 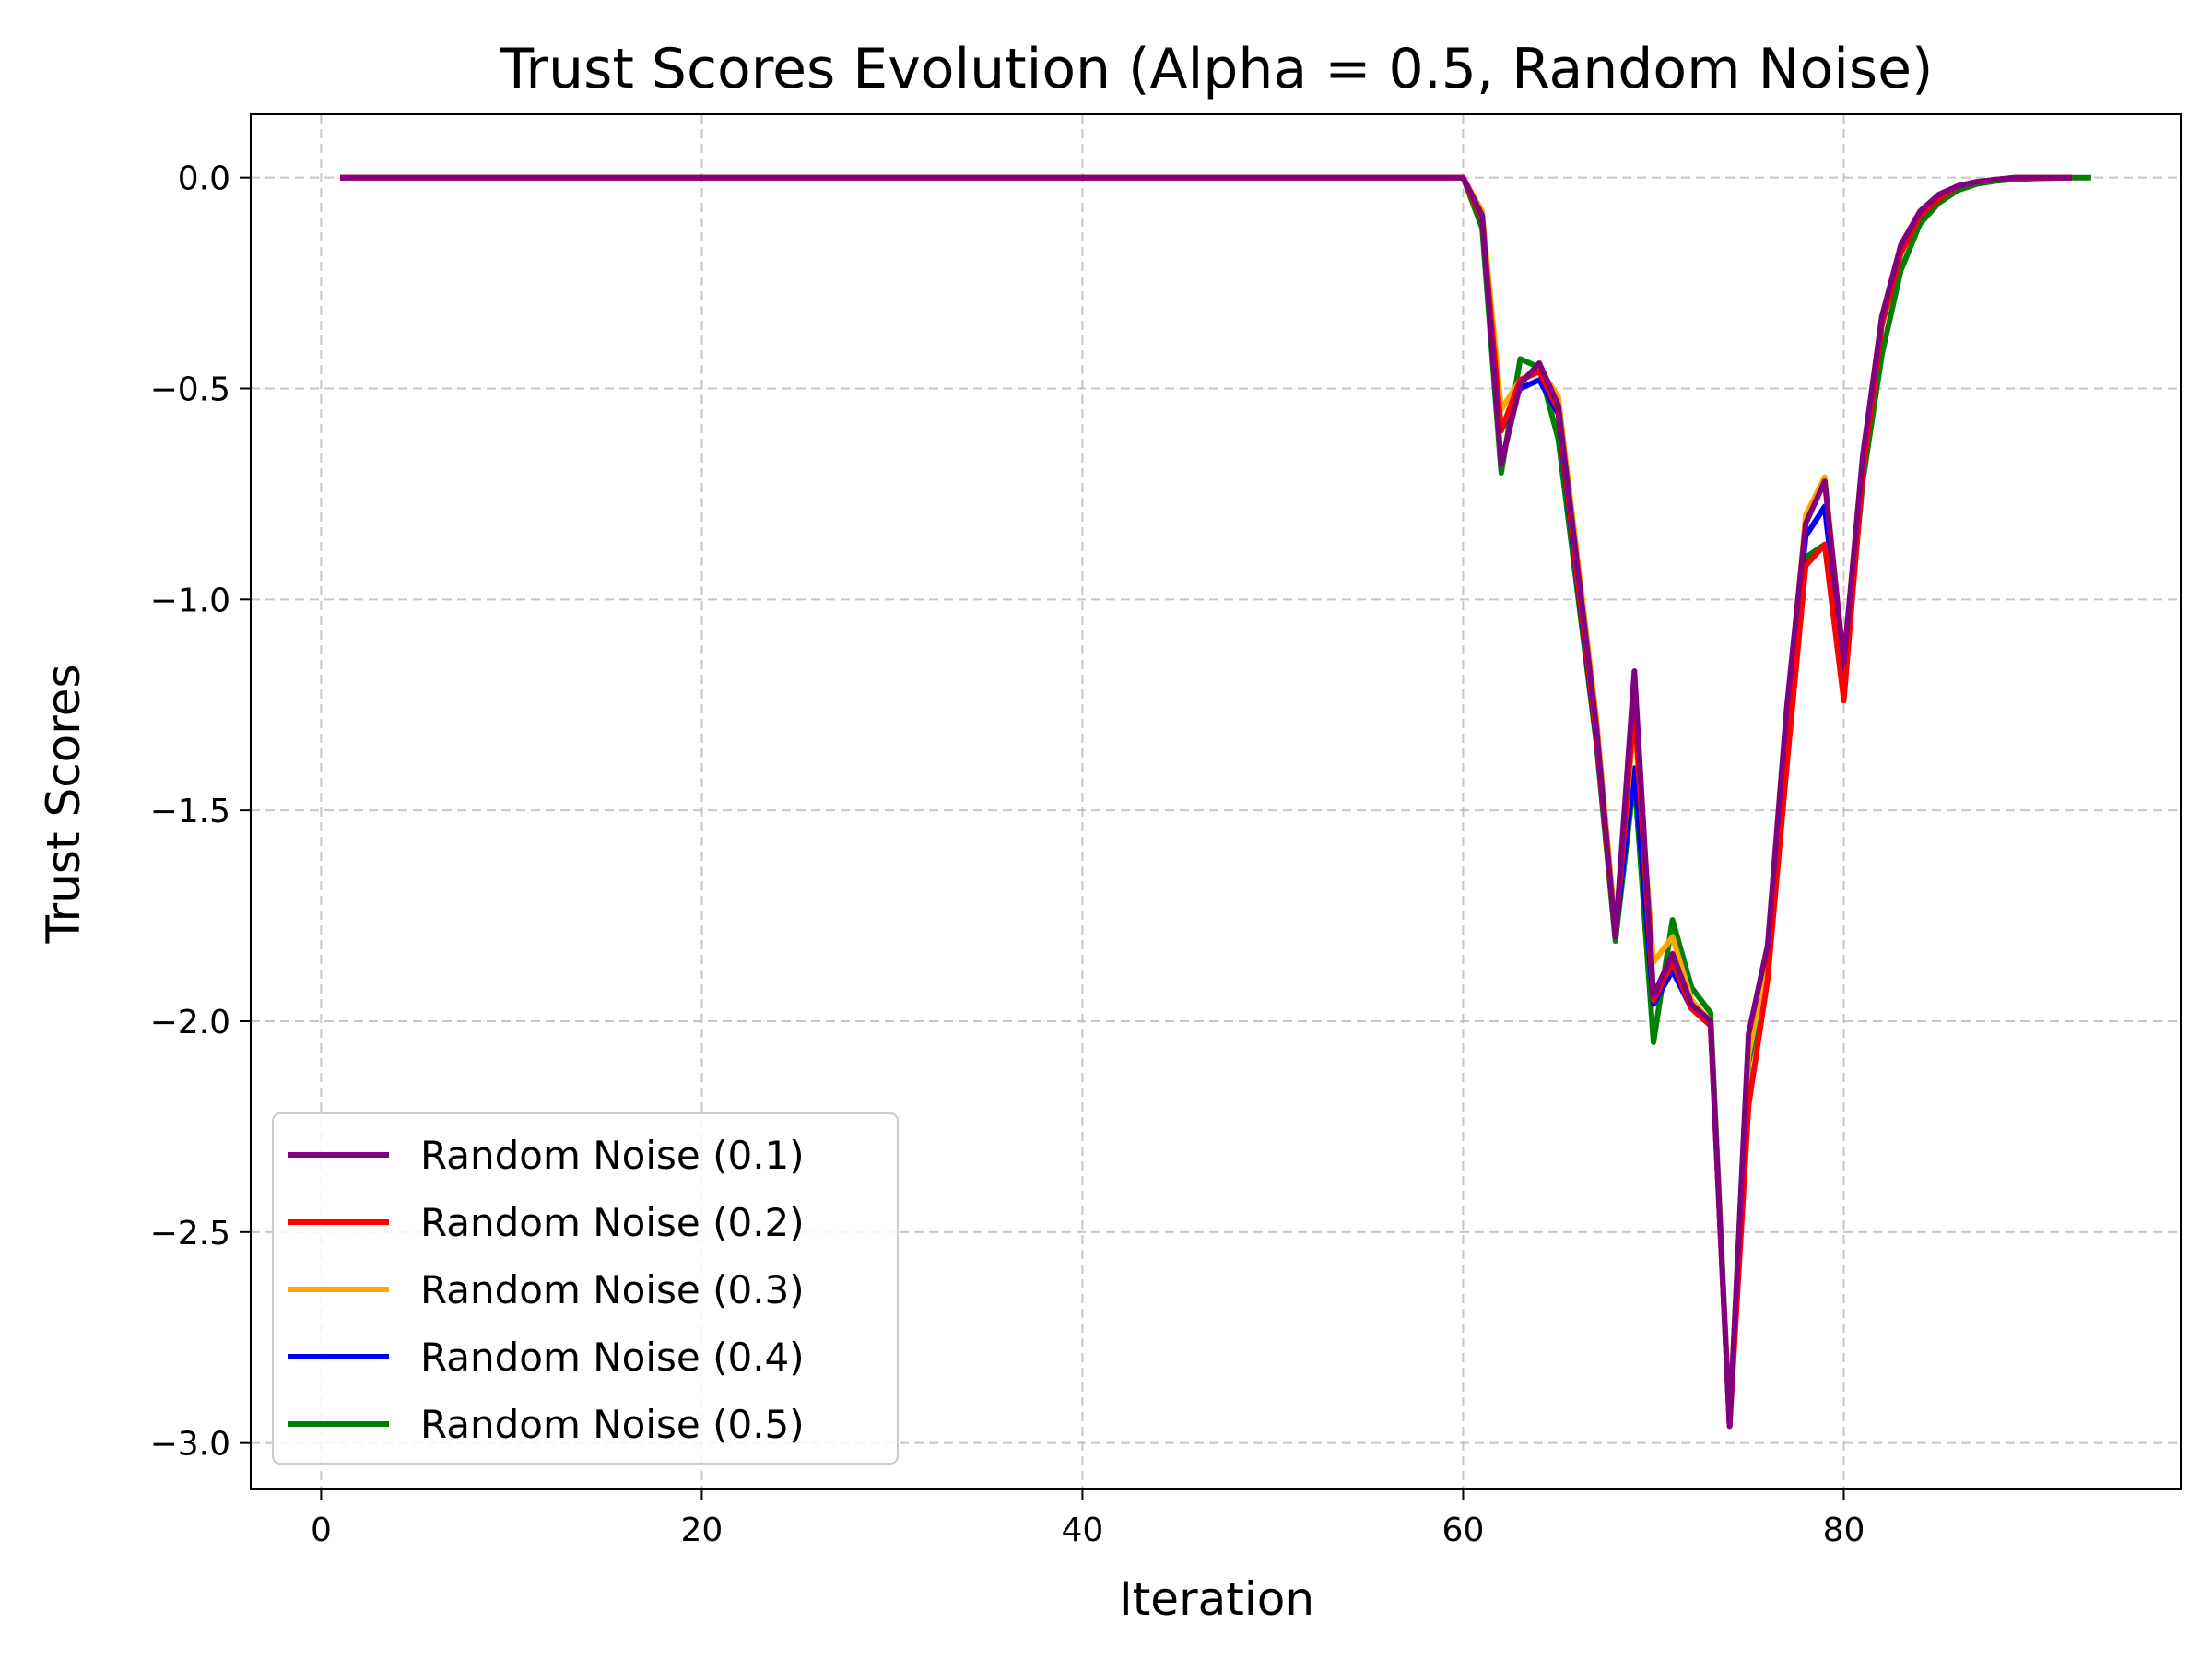 What do you see at coordinates (702, 1530) in the screenshot?
I see `x-tick-label: 20` at bounding box center [702, 1530].